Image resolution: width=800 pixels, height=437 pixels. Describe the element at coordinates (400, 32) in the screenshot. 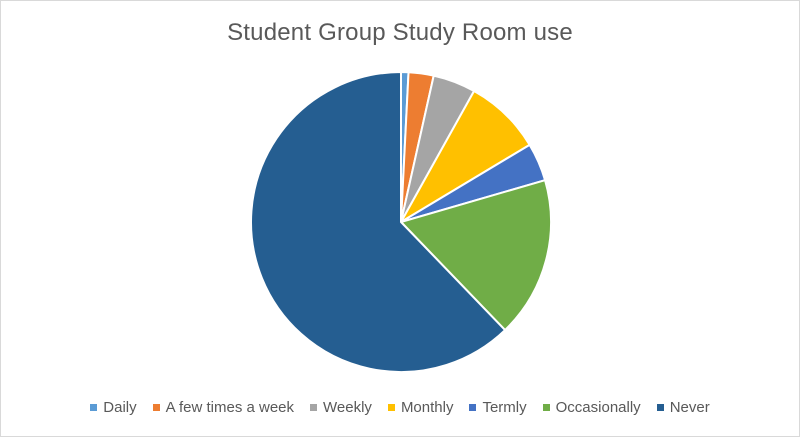

I see `chart-title: Student Group Study Room use` at that location.